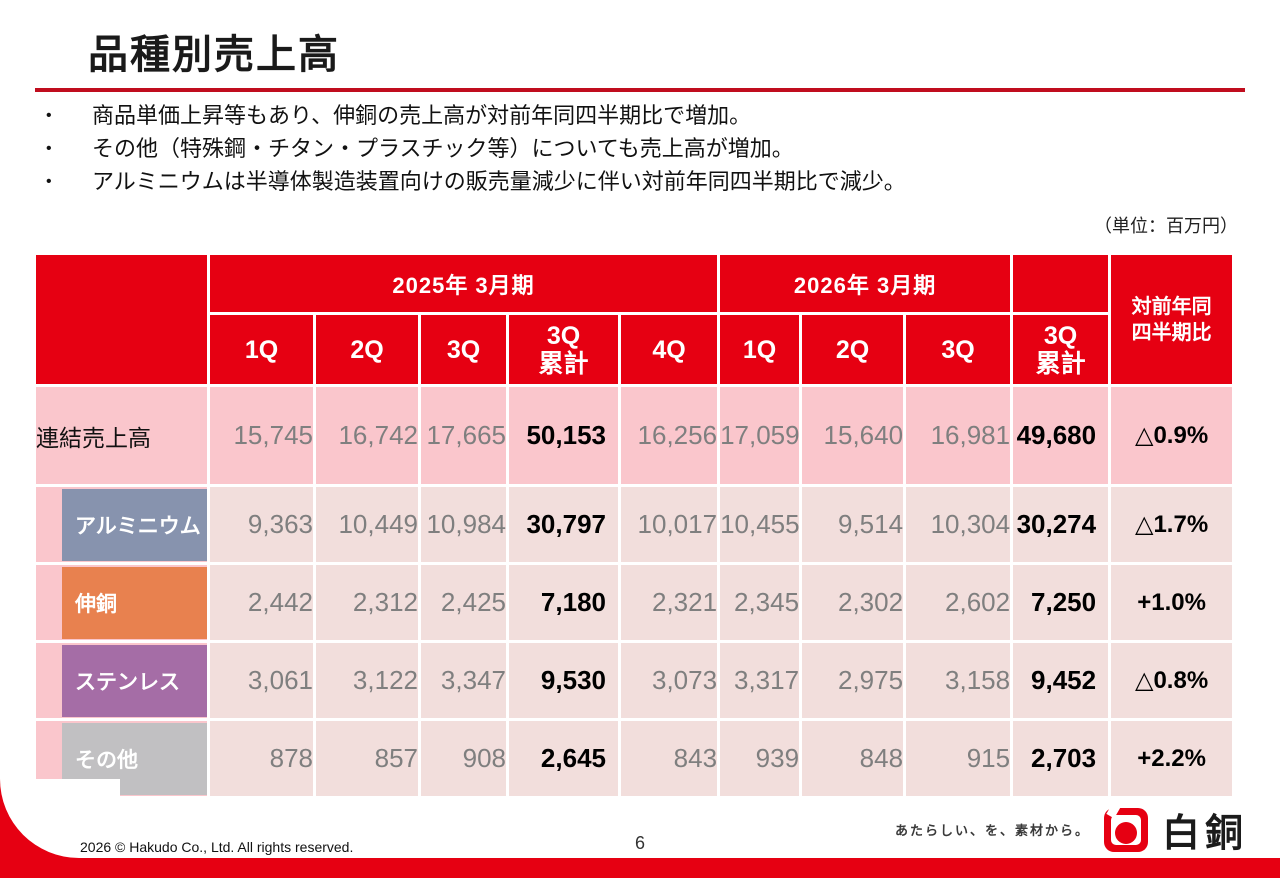  What do you see at coordinates (1172, 435) in the screenshot?
I see `yoy-cell: △0.9%` at bounding box center [1172, 435].